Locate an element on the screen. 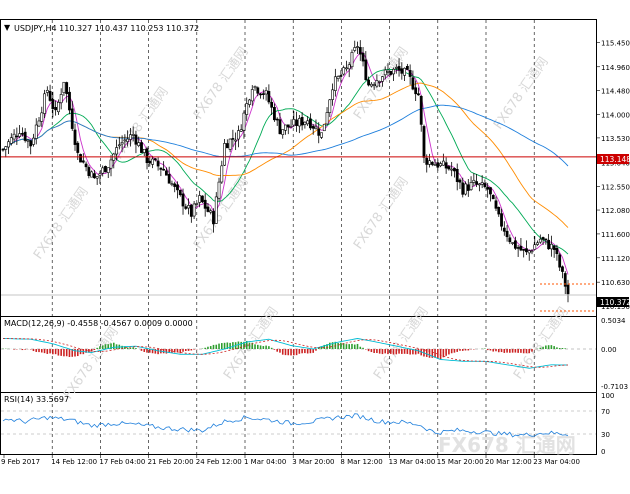  macd-panel is located at coordinates (298, 354).